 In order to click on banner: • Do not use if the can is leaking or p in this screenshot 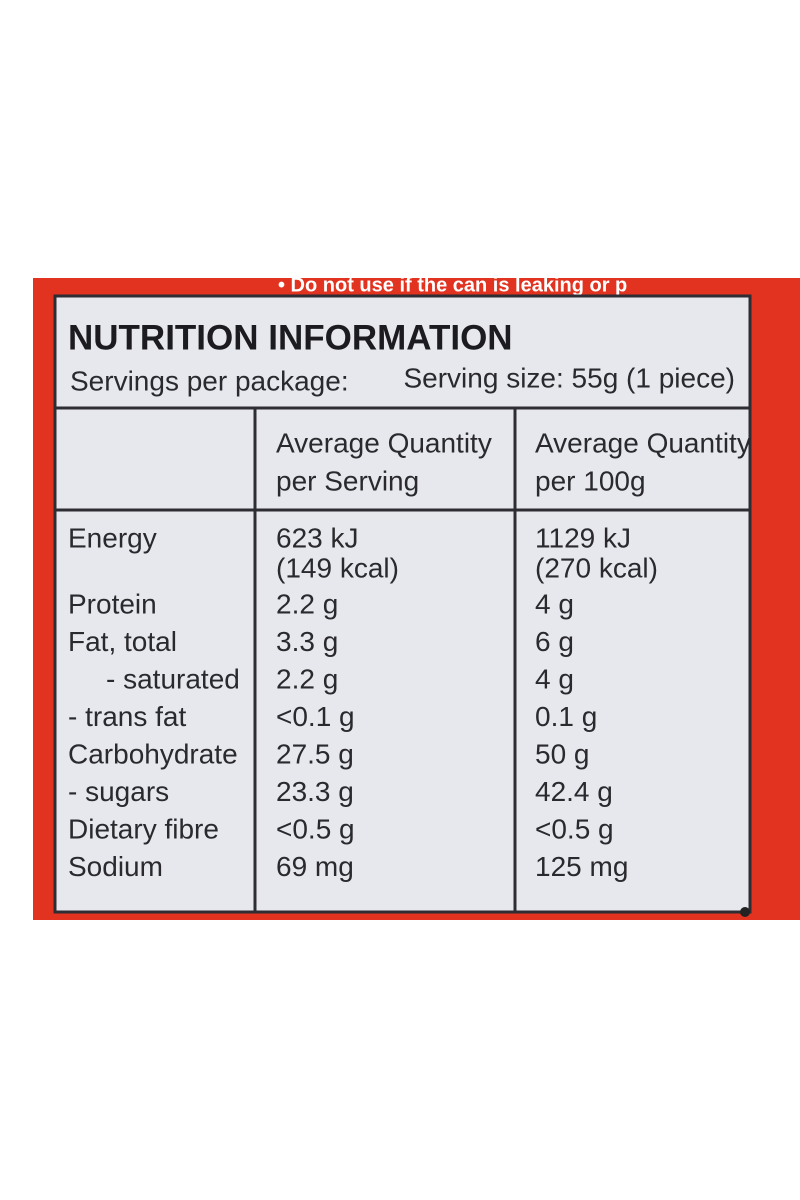, I will do `click(452, 285)`.